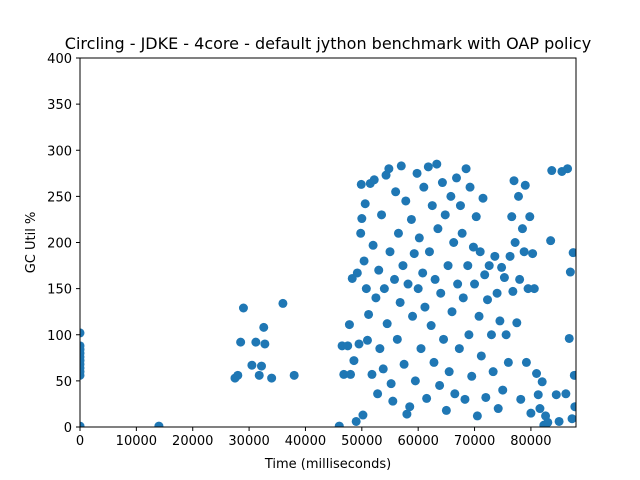 The width and height of the screenshot is (640, 480). What do you see at coordinates (530, 441) in the screenshot?
I see `x-tick-label: 80000` at bounding box center [530, 441].